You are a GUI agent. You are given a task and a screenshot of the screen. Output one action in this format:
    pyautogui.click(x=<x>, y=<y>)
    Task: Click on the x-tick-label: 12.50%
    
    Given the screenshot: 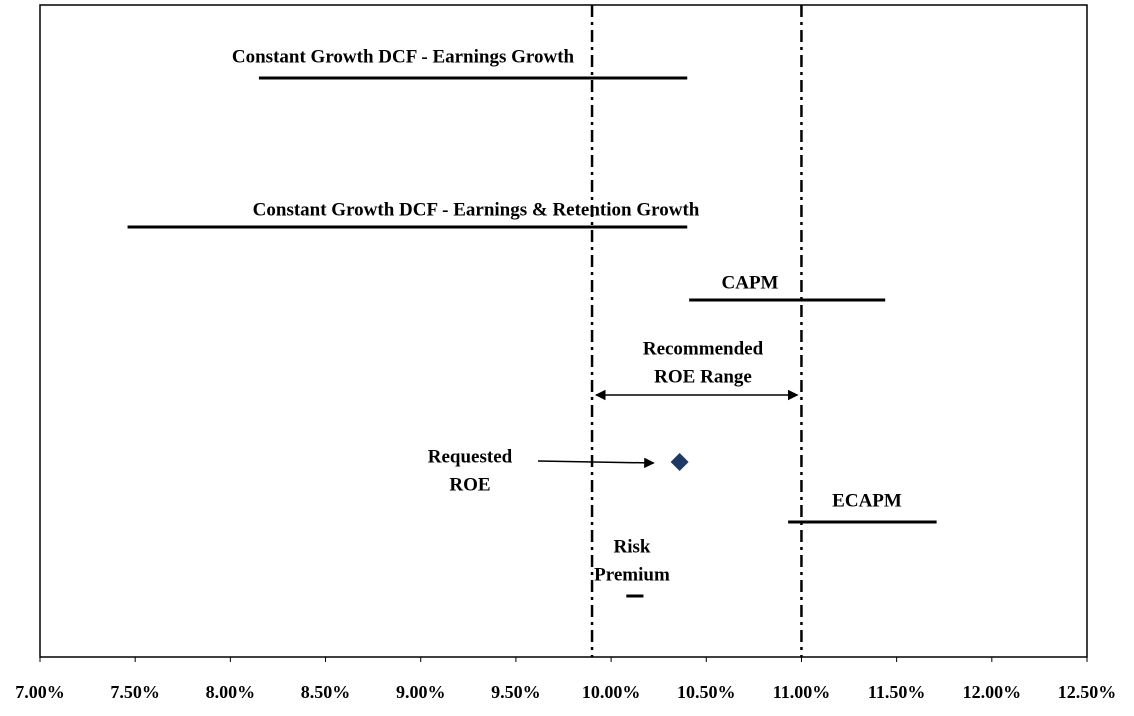 What is the action you would take?
    pyautogui.click(x=1087, y=692)
    